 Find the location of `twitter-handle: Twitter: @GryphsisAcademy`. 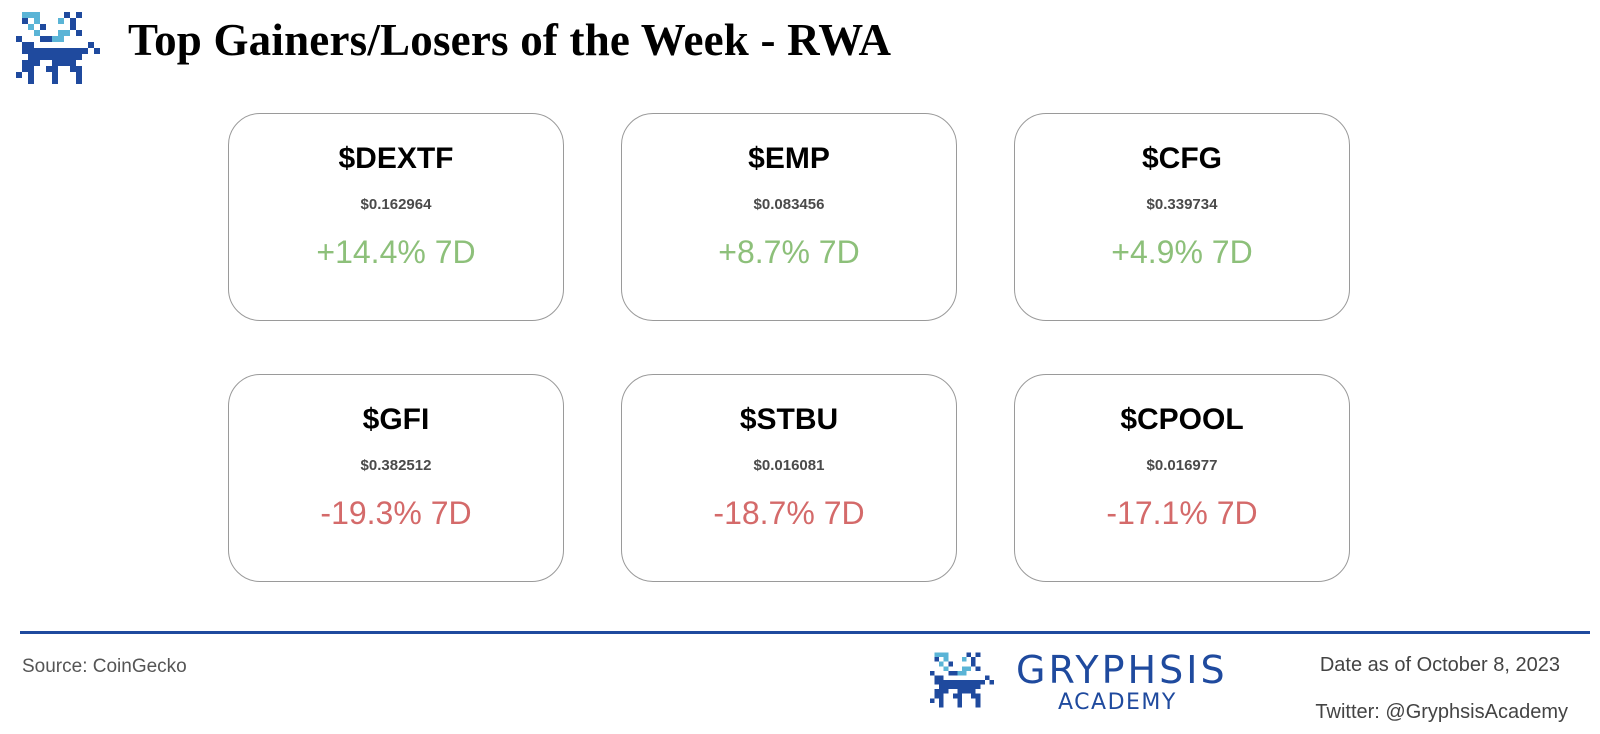

twitter-handle: Twitter: @GryphsisAcademy is located at coordinates (1441, 712).